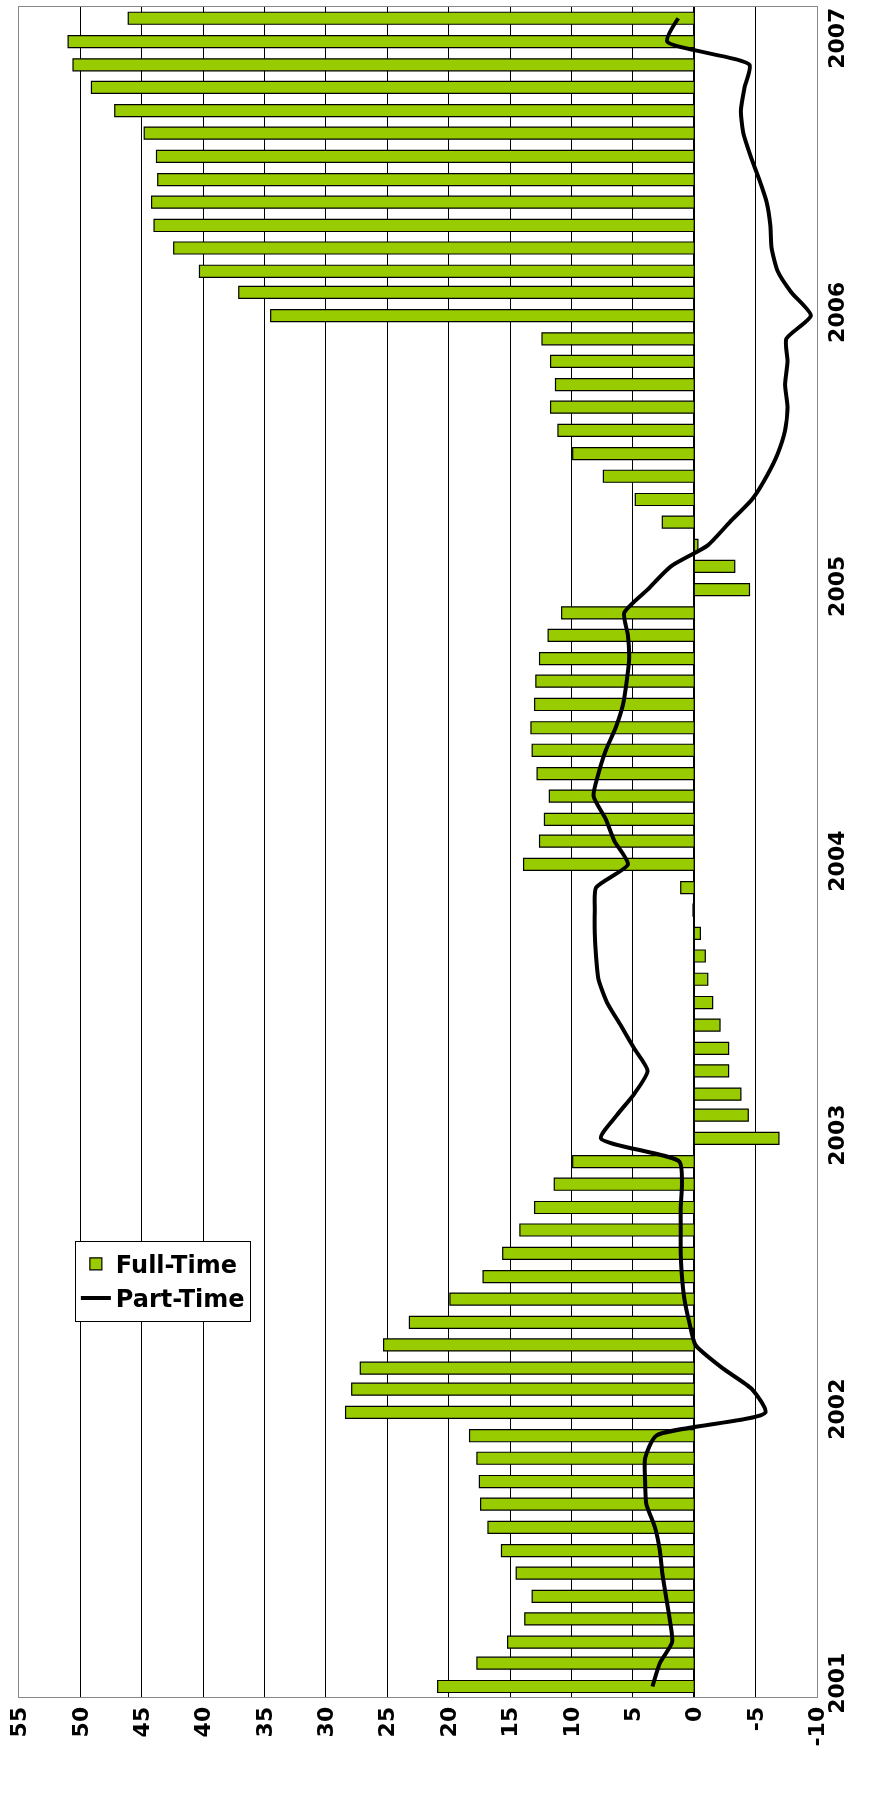 Image resolution: width=893 pixels, height=1797 pixels. I want to click on x-tick-label: 50, so click(80, 1722).